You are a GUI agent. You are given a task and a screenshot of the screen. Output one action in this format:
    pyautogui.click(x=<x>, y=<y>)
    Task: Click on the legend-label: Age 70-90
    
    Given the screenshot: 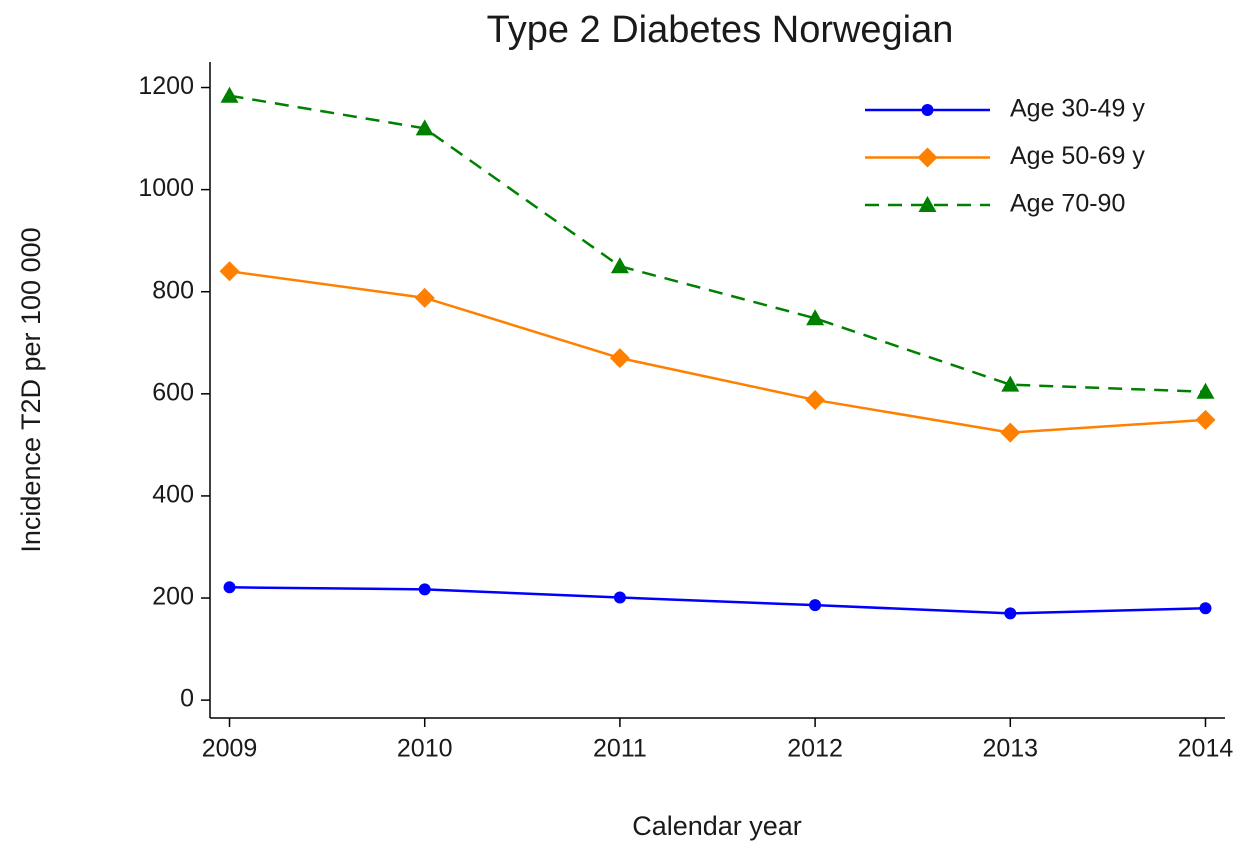 What is the action you would take?
    pyautogui.click(x=1067, y=204)
    